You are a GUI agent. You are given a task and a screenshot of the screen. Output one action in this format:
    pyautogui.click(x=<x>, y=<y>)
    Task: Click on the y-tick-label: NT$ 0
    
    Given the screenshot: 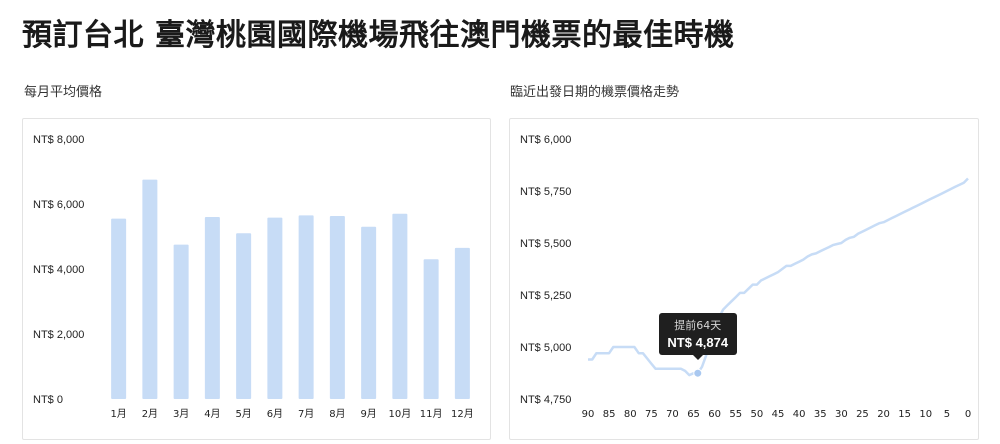 What is the action you would take?
    pyautogui.click(x=48, y=400)
    